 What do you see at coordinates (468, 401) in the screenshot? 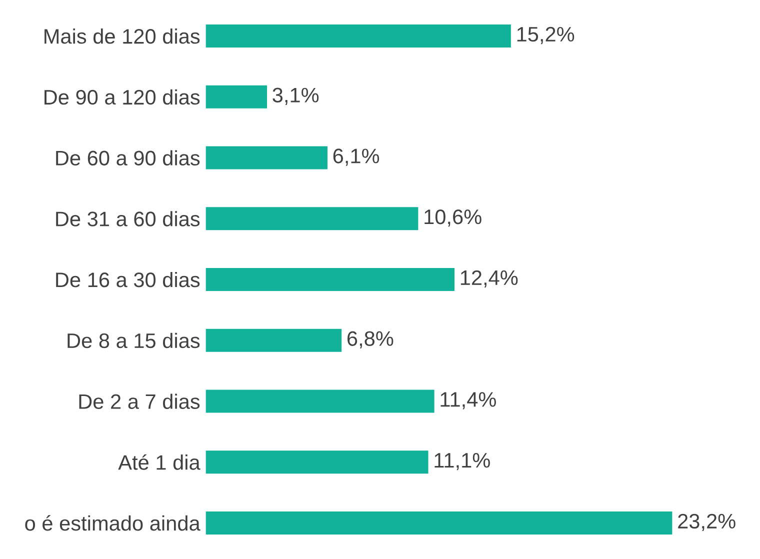
I see `data-label: 11,4%` at bounding box center [468, 401].